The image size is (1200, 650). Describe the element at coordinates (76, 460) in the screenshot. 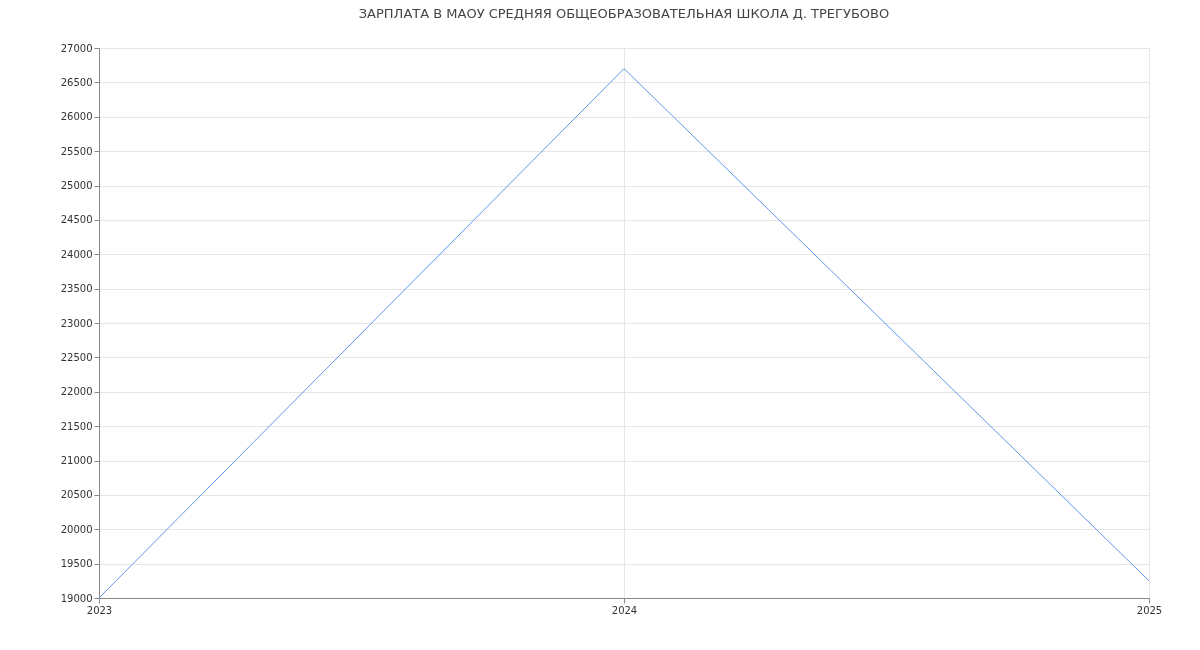

I see `y-tick-label: 21000` at that location.